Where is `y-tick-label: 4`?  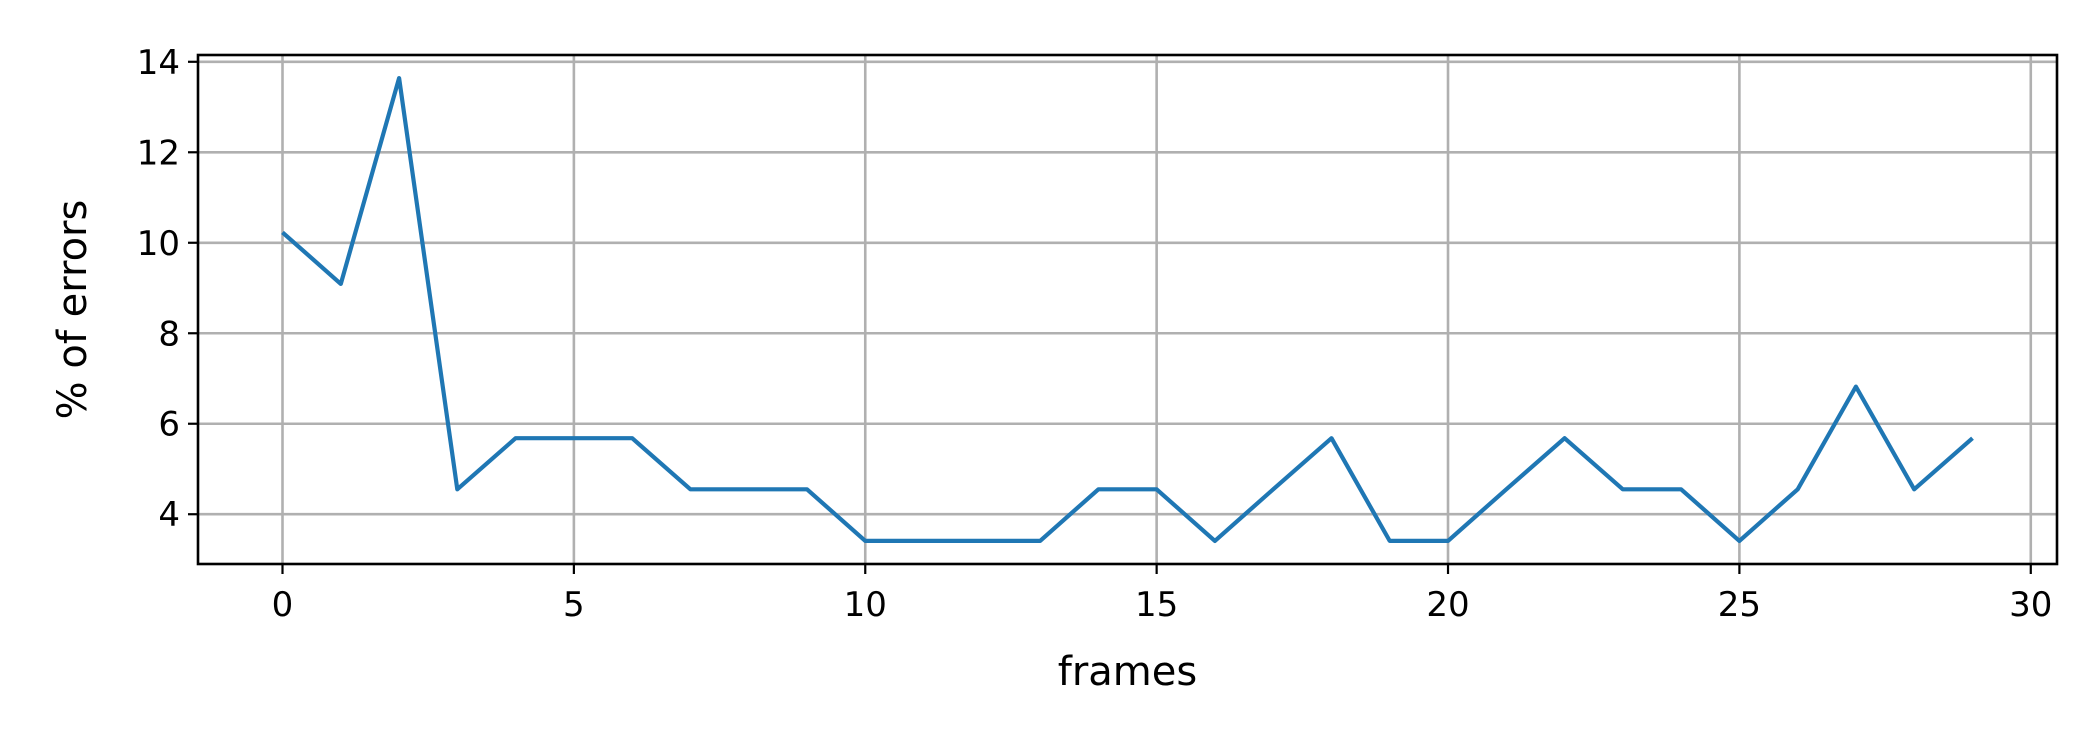 y-tick-label: 4 is located at coordinates (169, 515).